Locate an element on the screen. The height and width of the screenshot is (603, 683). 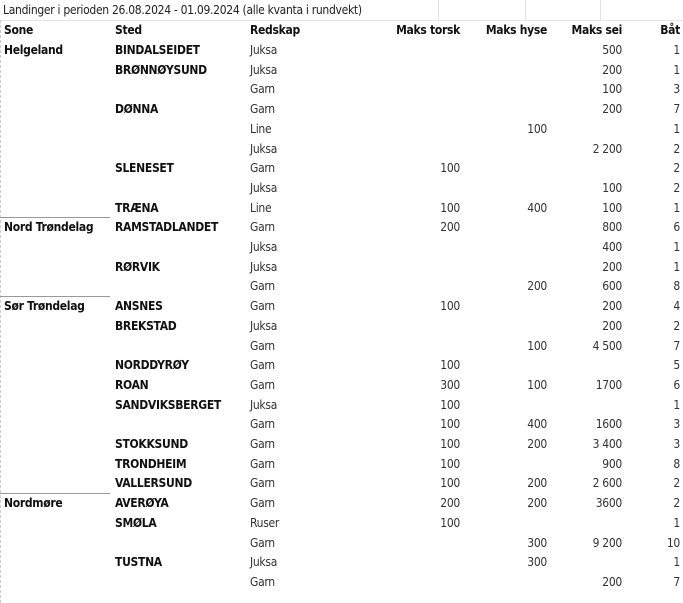
cell-sted: STOKKSUND is located at coordinates (151, 444).